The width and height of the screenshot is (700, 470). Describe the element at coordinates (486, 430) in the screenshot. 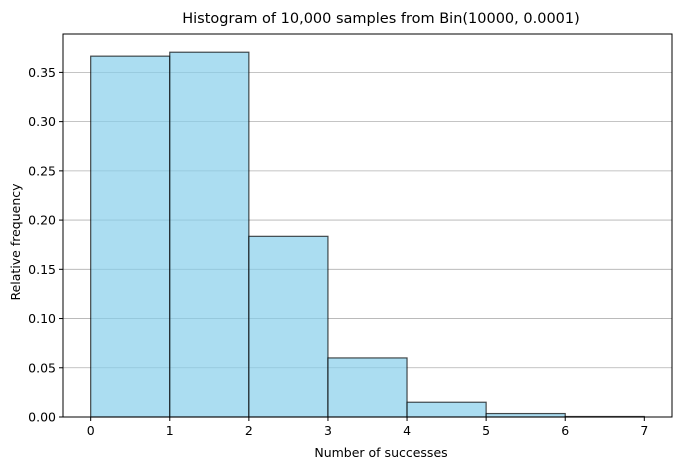

I see `x-tick-label: 5` at that location.